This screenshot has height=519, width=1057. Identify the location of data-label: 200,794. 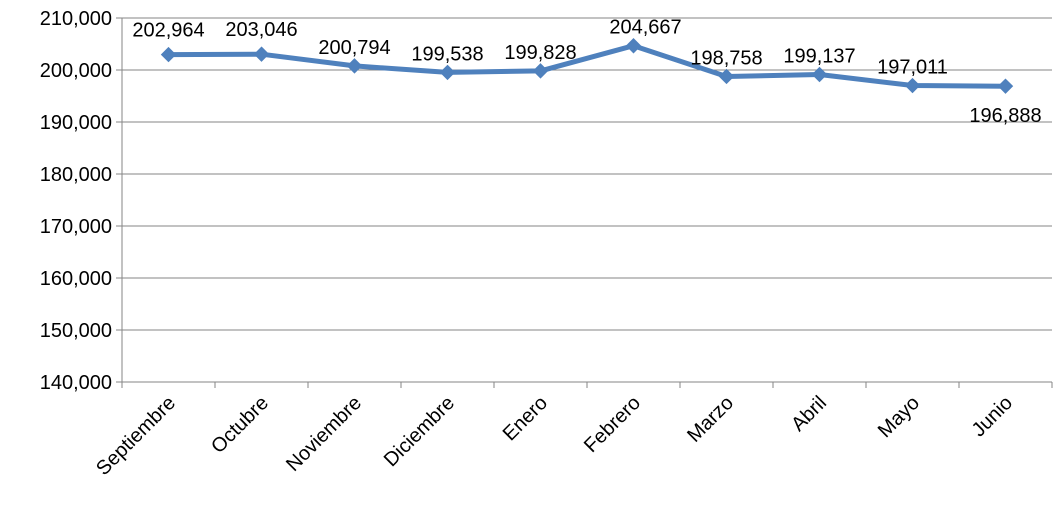
(354, 48).